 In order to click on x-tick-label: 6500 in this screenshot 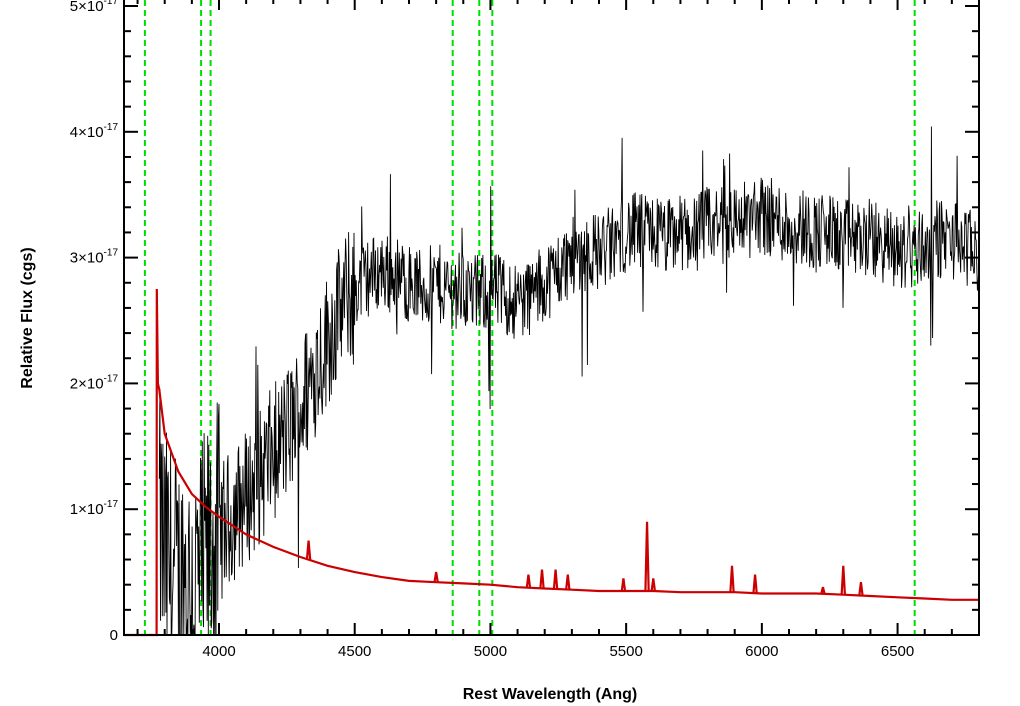, I will do `click(897, 651)`.